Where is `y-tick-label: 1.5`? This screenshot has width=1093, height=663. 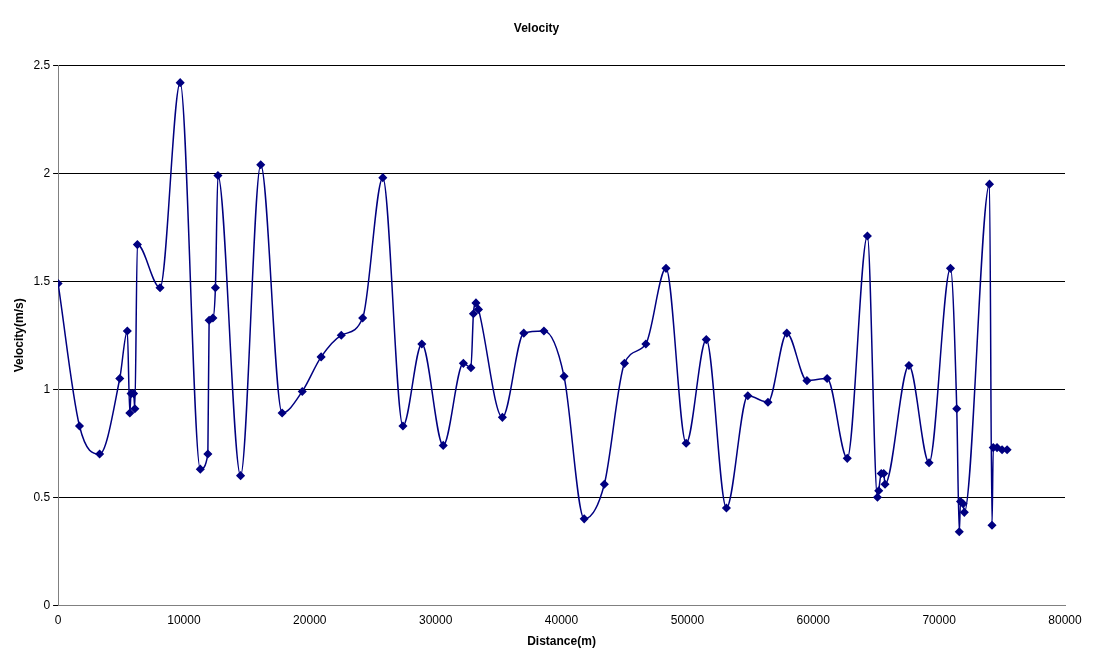 y-tick-label: 1.5 is located at coordinates (42, 280).